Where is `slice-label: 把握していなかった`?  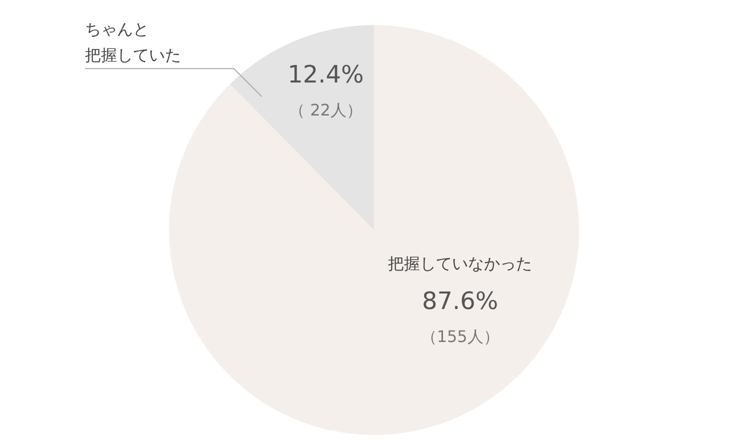 slice-label: 把握していなかった is located at coordinates (460, 263).